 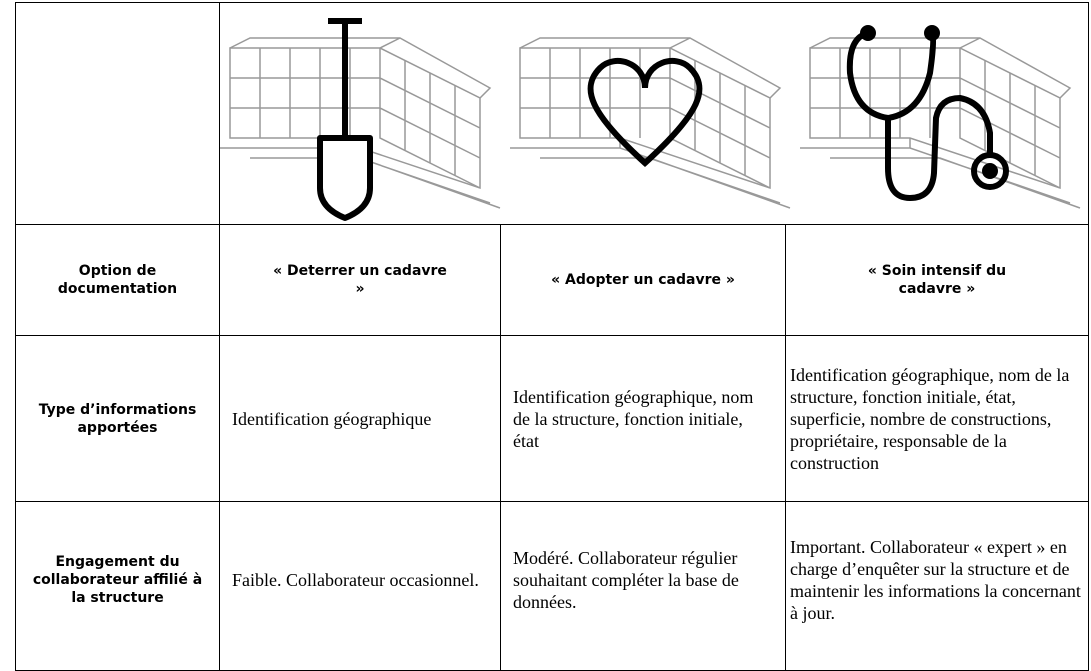 What do you see at coordinates (937, 280) in the screenshot?
I see `column-header: « Soin intensif du cadavre »` at bounding box center [937, 280].